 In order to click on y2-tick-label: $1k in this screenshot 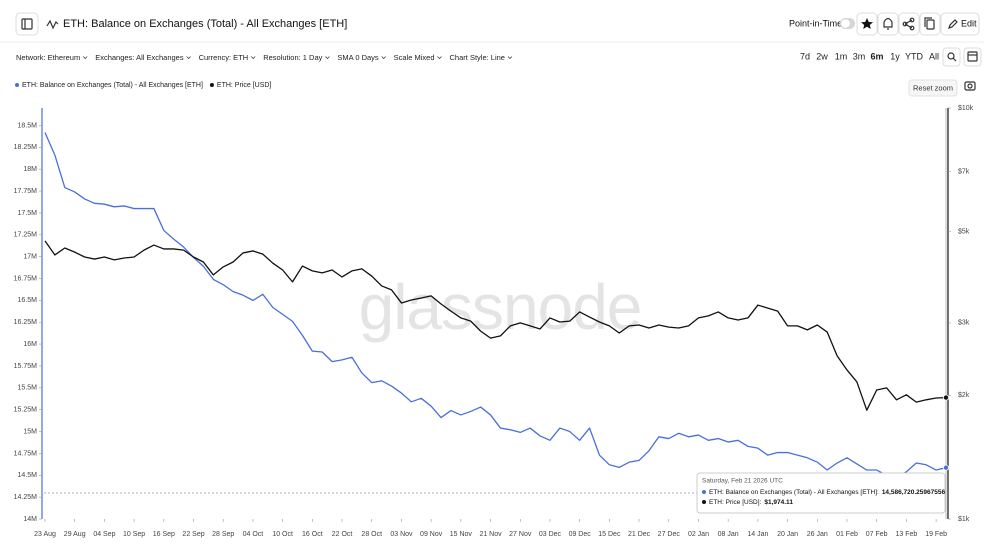, I will do `click(964, 519)`.